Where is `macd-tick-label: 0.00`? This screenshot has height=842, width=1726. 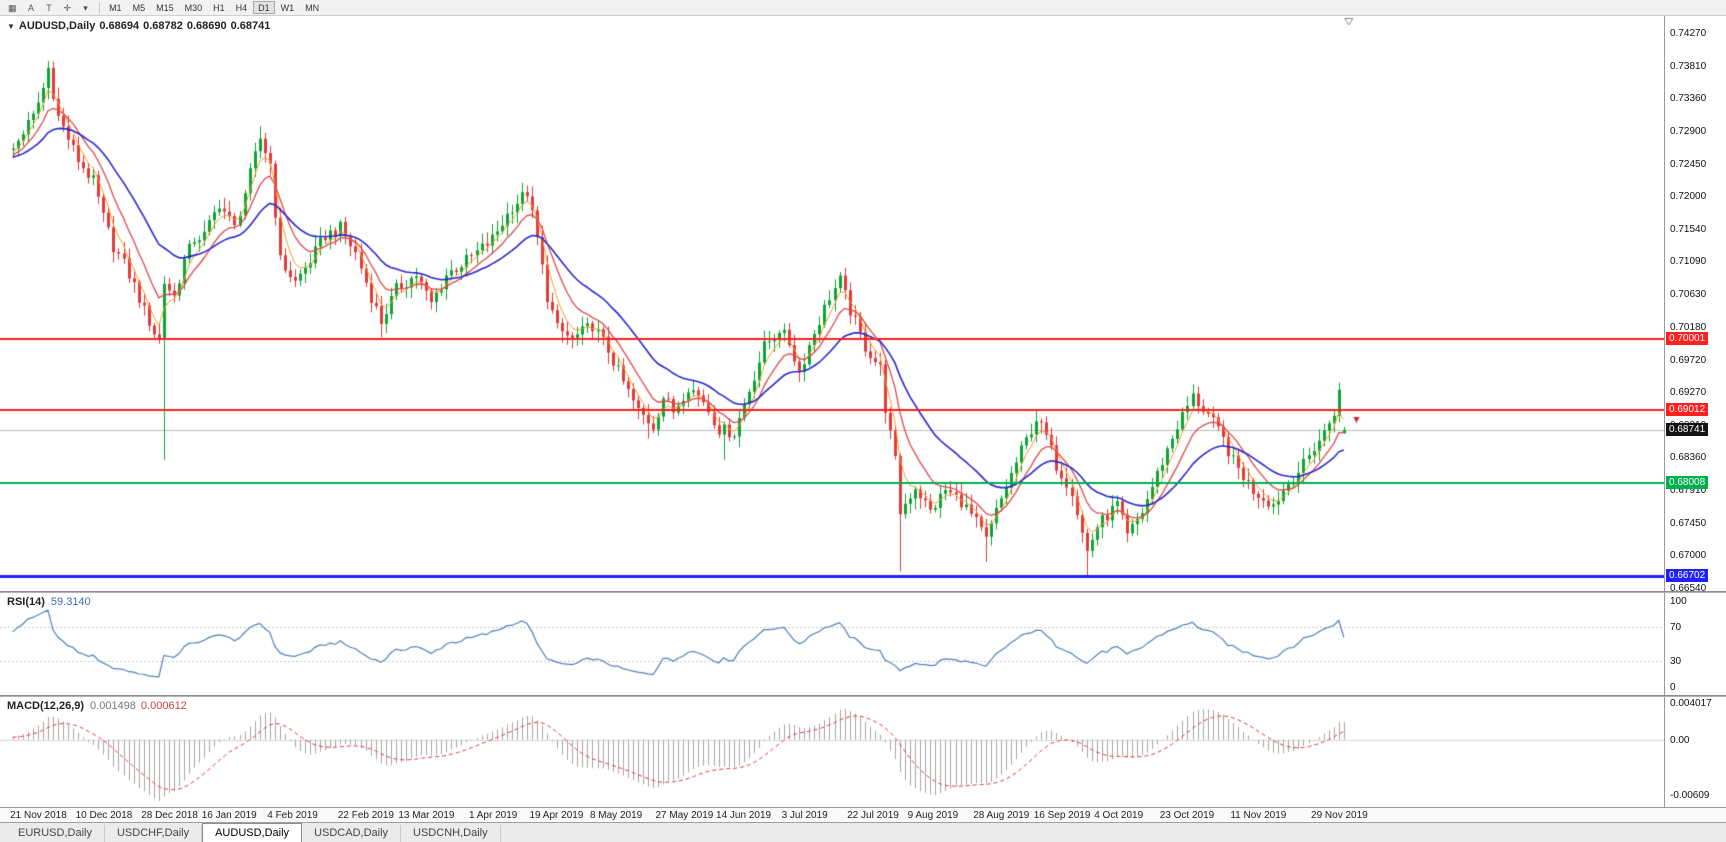
macd-tick-label: 0.00 is located at coordinates (1680, 740).